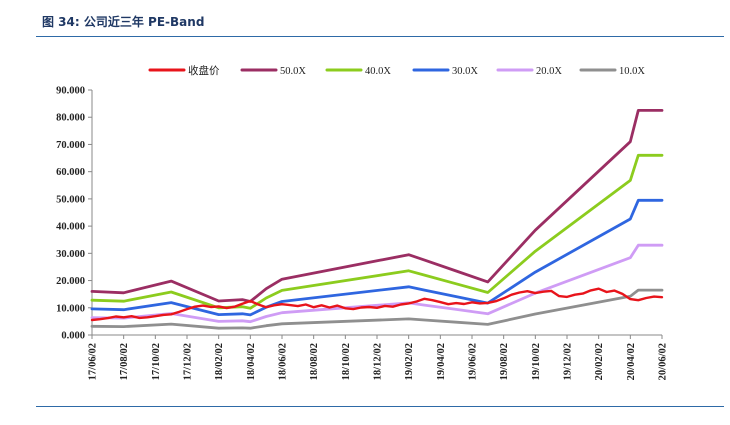  What do you see at coordinates (70, 308) in the screenshot?
I see `y-tick-label: 10.000` at bounding box center [70, 308].